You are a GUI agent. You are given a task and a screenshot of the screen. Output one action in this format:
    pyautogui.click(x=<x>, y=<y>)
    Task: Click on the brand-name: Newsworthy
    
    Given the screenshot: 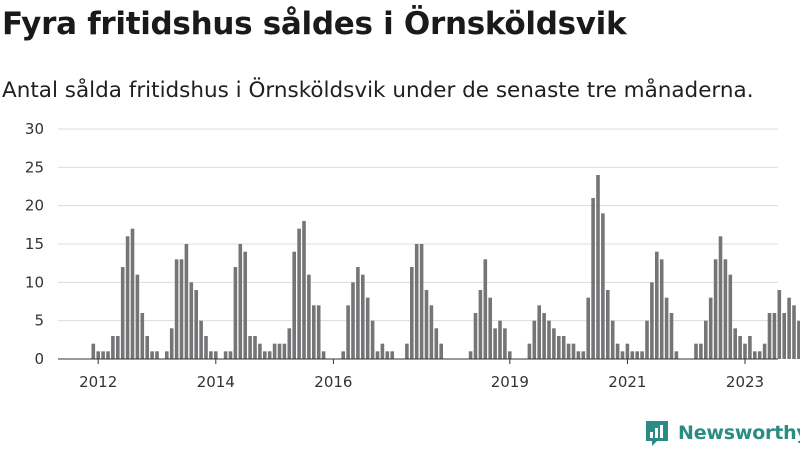 What is the action you would take?
    pyautogui.click(x=739, y=433)
    